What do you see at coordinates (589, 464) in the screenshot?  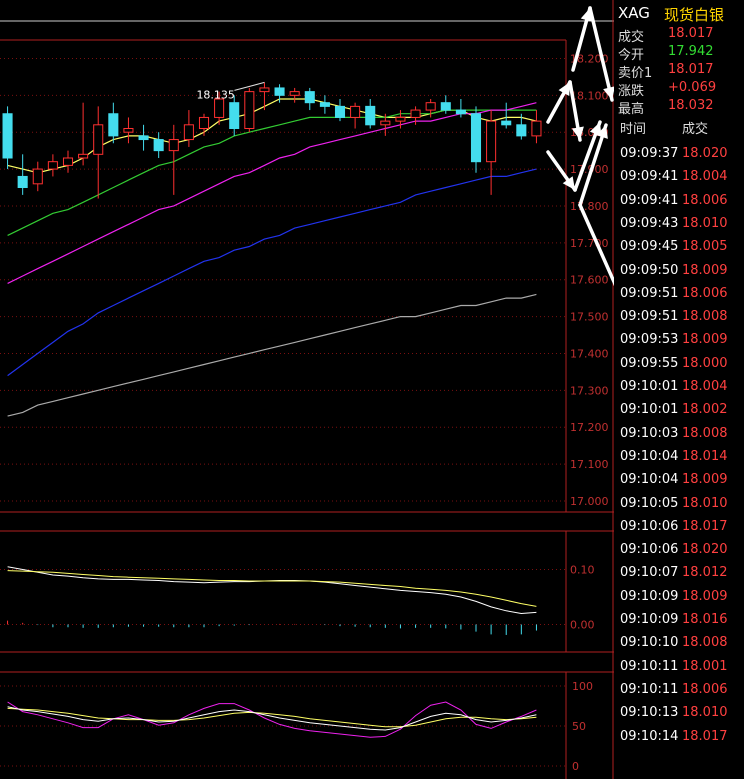 I see `price-tick-label: 17.100` at bounding box center [589, 464].